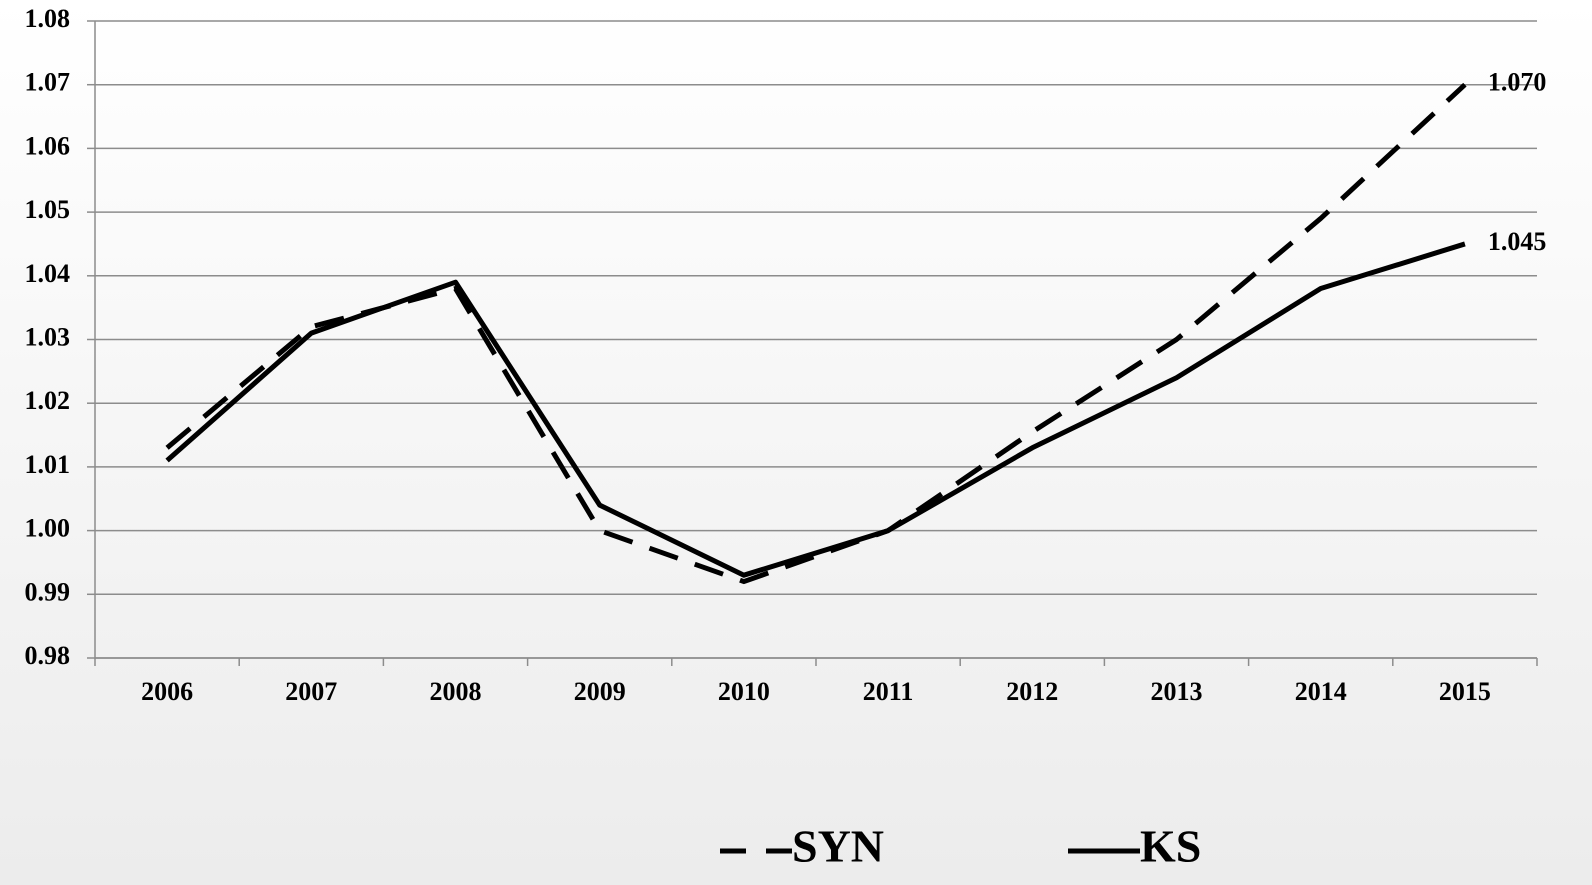  What do you see at coordinates (1517, 82) in the screenshot?
I see `data-label: 1.070` at bounding box center [1517, 82].